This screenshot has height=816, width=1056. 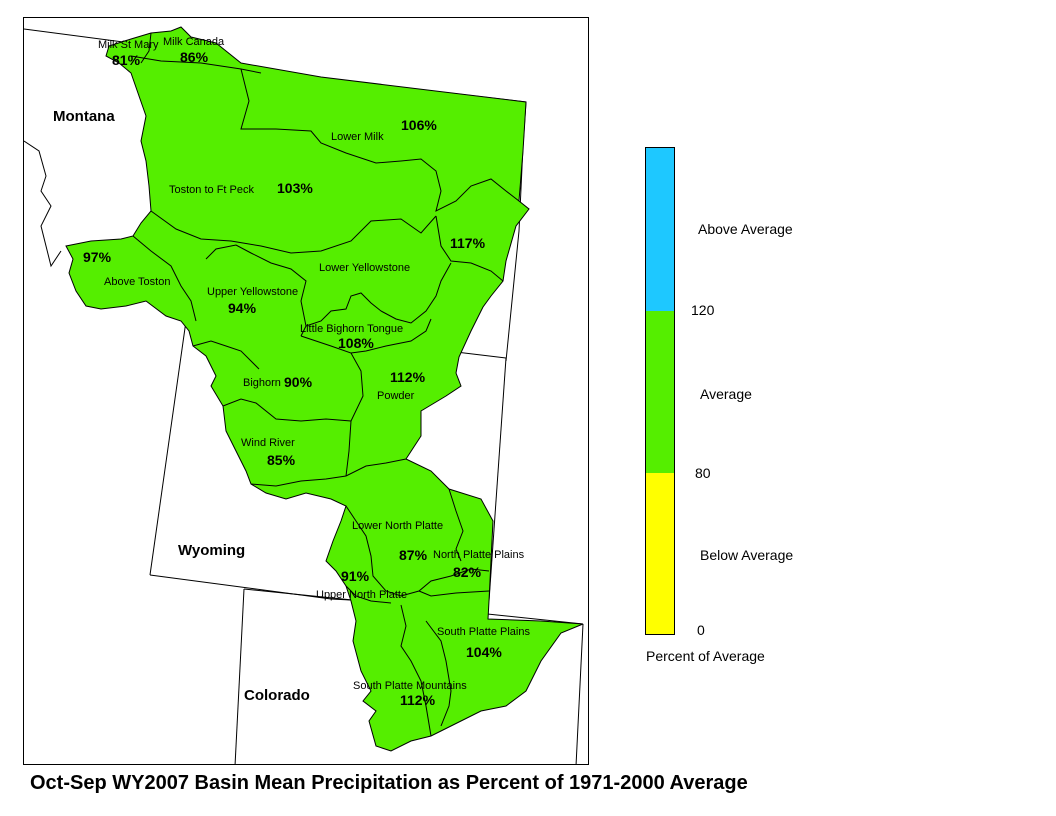 I want to click on wyoming-east-border, so click(x=497, y=479).